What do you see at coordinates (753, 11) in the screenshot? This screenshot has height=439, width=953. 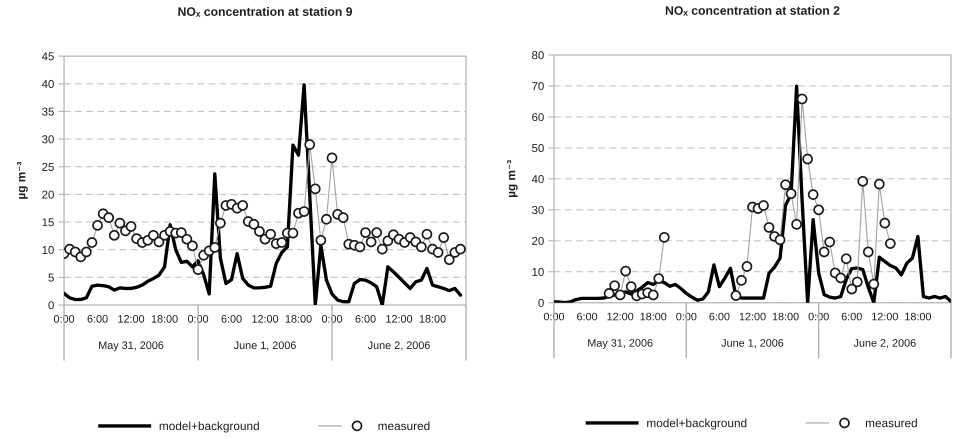 I see `chart-title: NOₓ concentration at station 2` at bounding box center [753, 11].